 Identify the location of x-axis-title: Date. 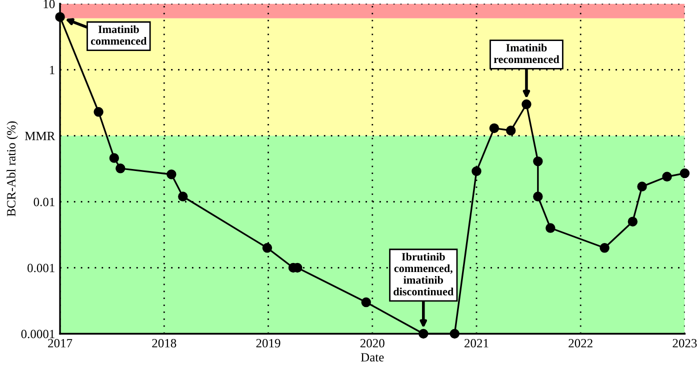
(372, 357).